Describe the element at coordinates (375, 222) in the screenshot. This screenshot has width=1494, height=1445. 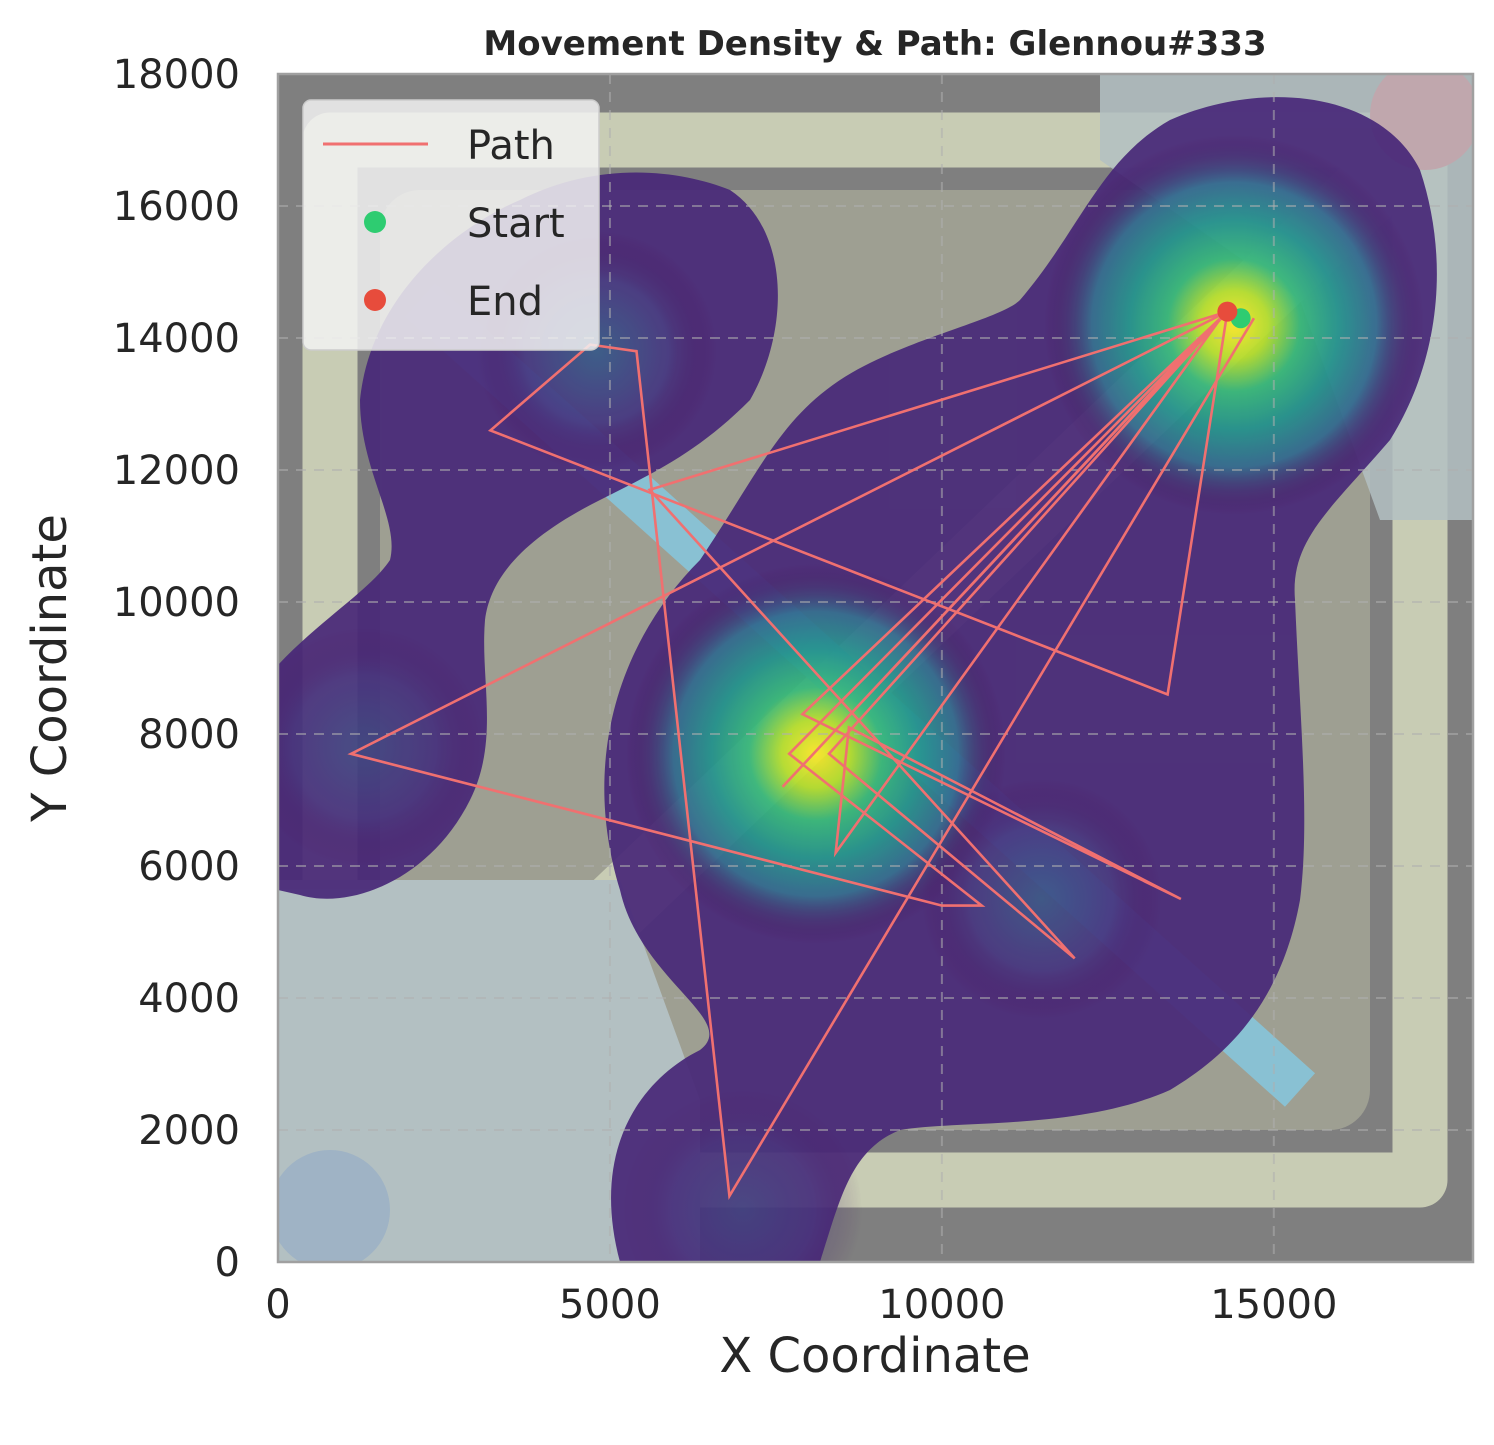
I see `legend-start-swatch` at that location.